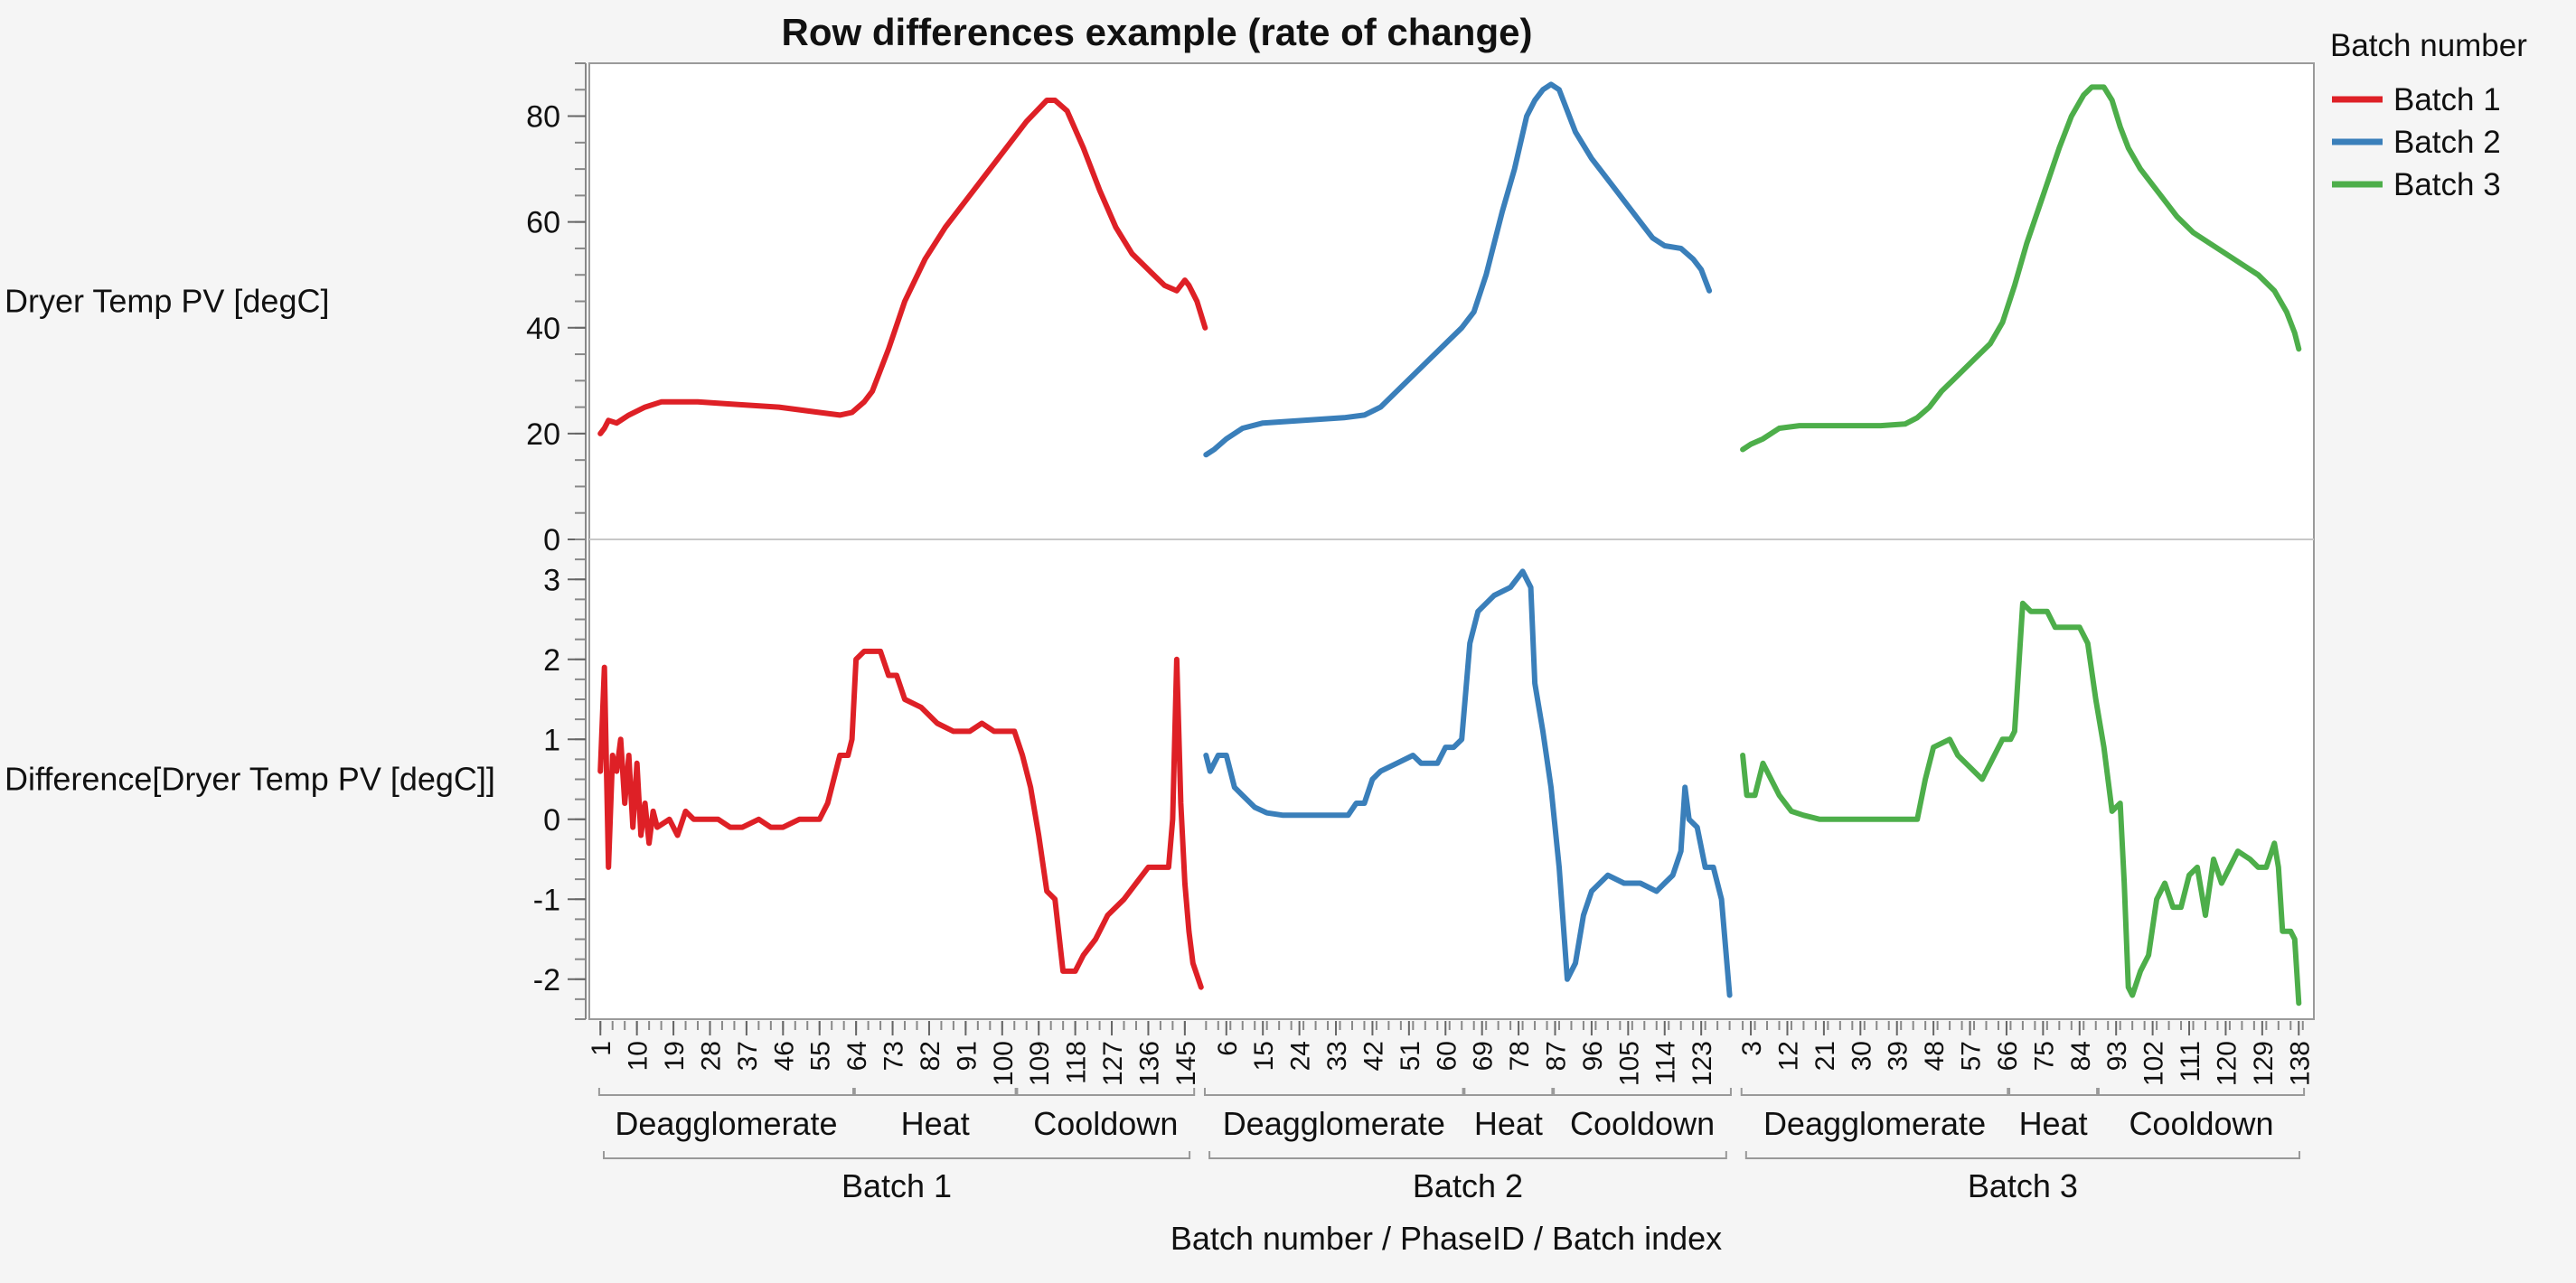  What do you see at coordinates (551, 660) in the screenshot?
I see `y-tick-label: 2` at bounding box center [551, 660].